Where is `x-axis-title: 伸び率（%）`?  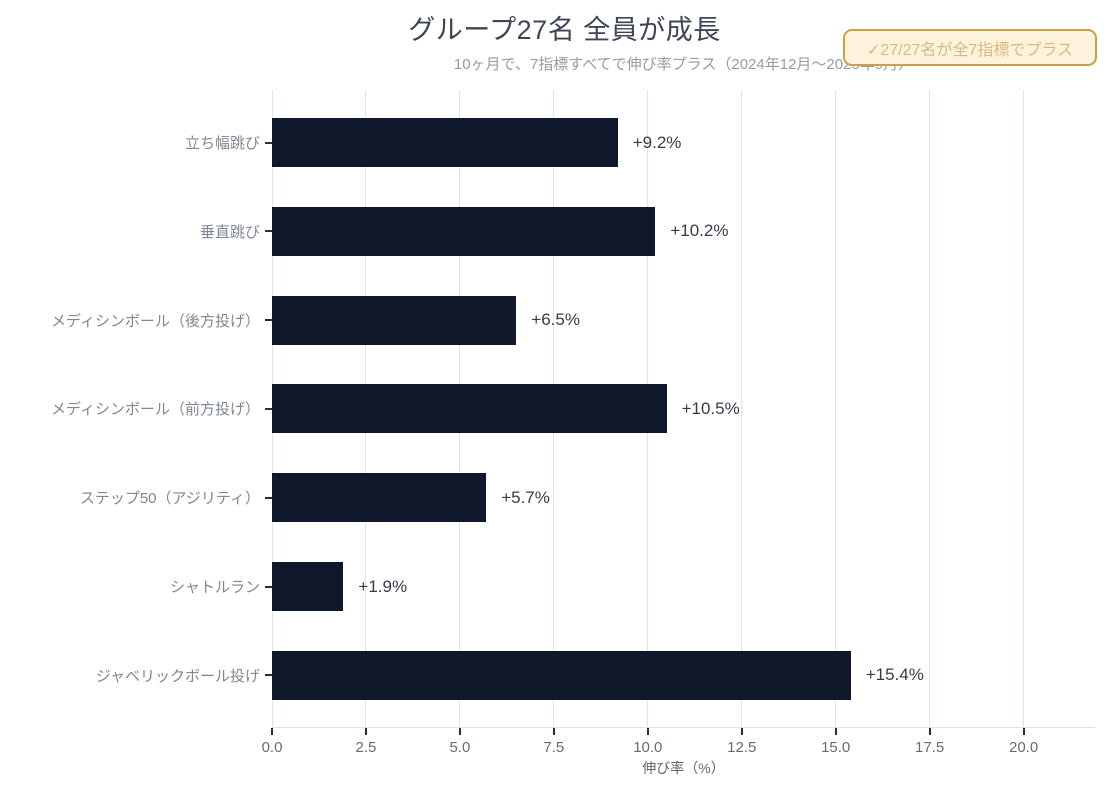 x-axis-title: 伸び率（%） is located at coordinates (683, 768).